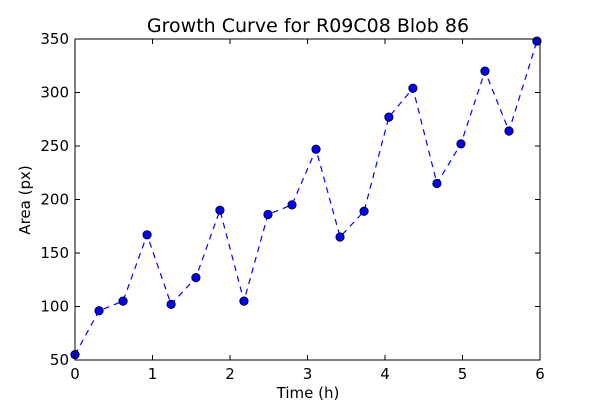  I want to click on x-tick-label: 6, so click(540, 374).